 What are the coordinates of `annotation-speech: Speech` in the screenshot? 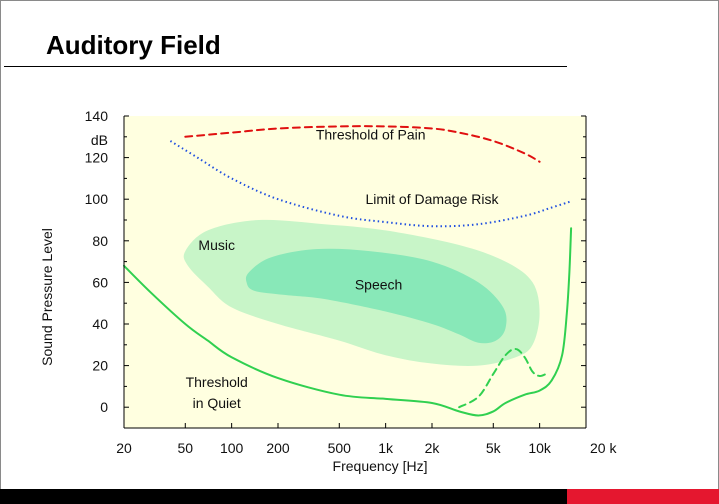 It's located at (378, 284).